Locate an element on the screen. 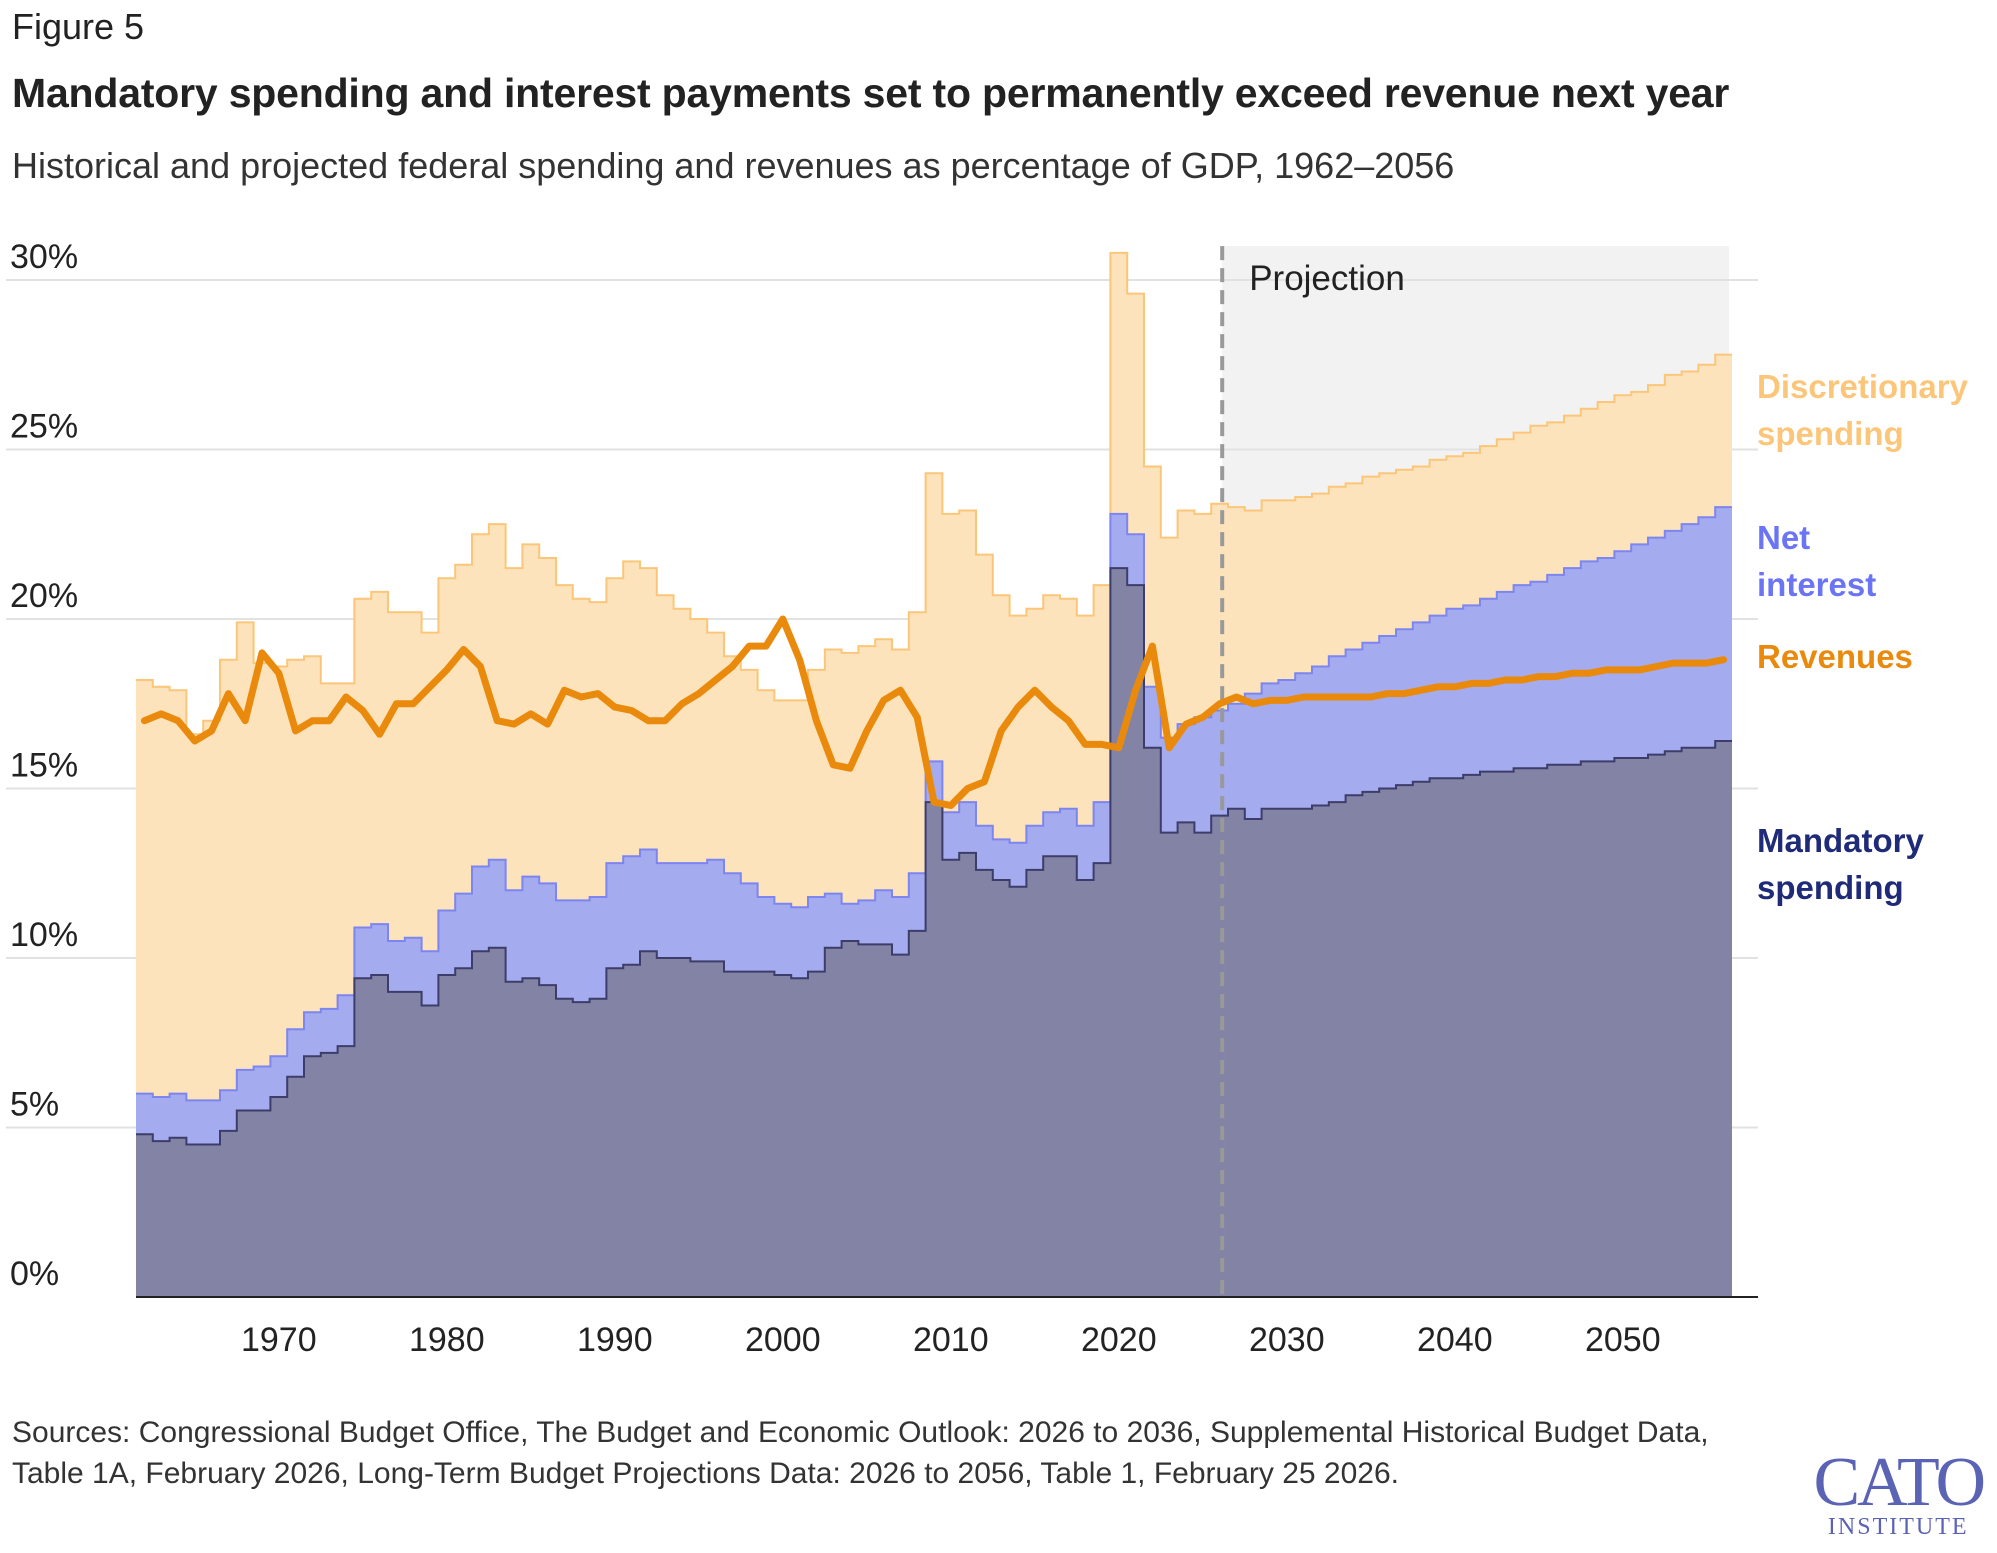 Image resolution: width=1997 pixels, height=1553 pixels. cato-logo: CATO INSTITUTE is located at coordinates (1899, 1492).